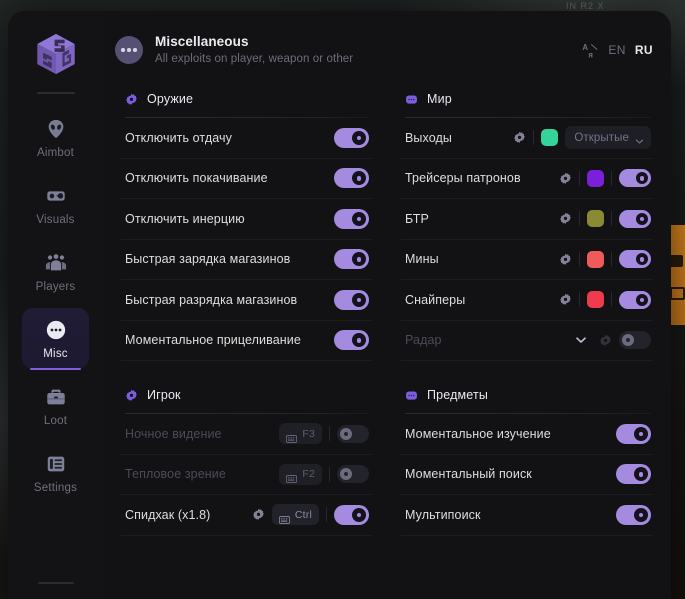  Describe the element at coordinates (55, 137) in the screenshot. I see `sidebar-item-aimbot: Aimbot` at that location.